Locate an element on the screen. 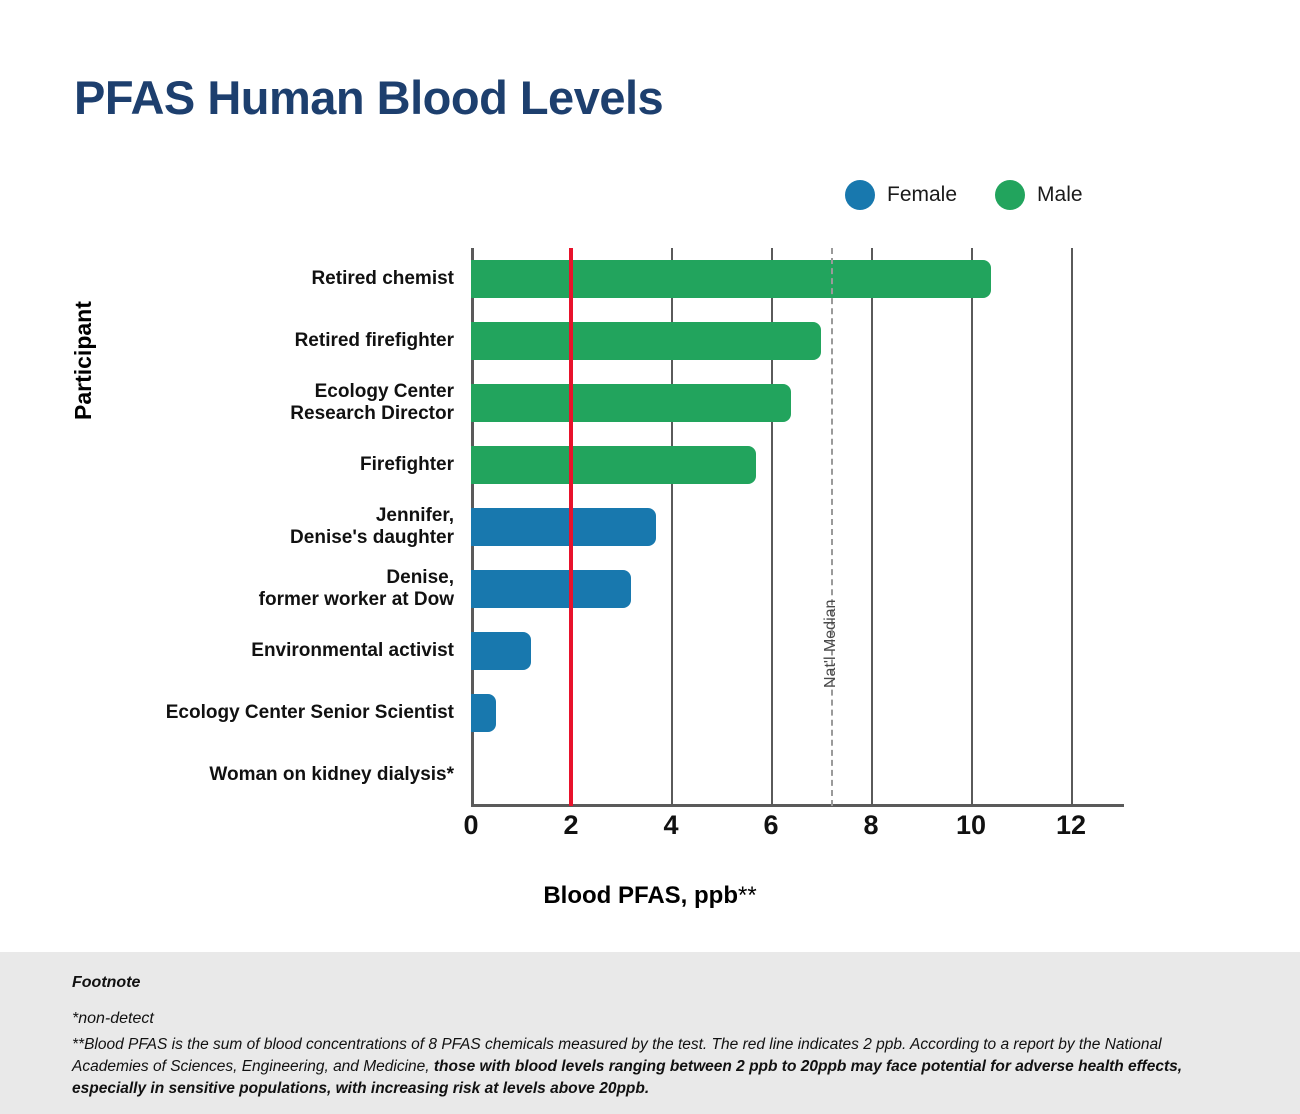  x-tick-label: 0 is located at coordinates (471, 825).